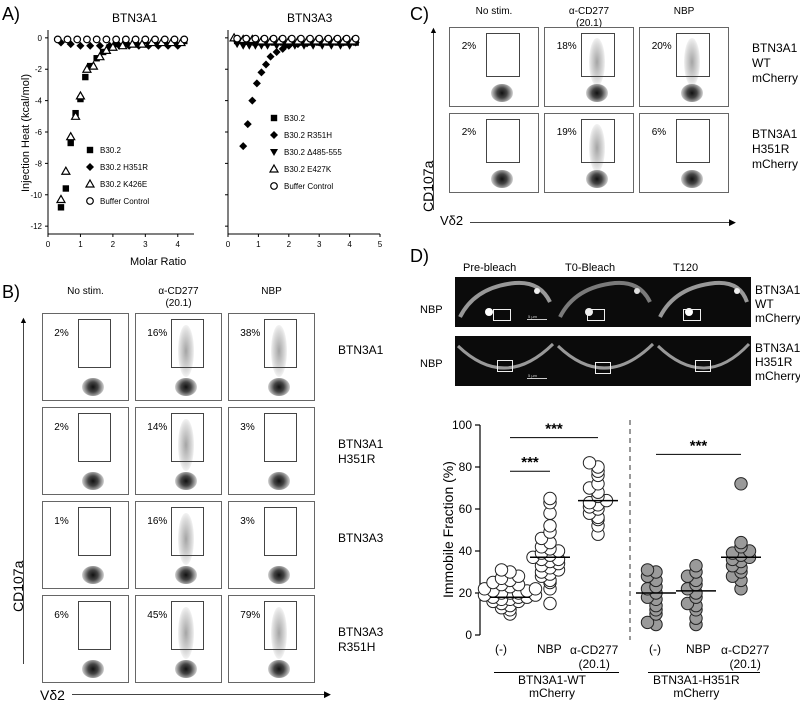  Describe the element at coordinates (603, 361) in the screenshot. I see `microscopy-row-h351r: 5 µm` at that location.